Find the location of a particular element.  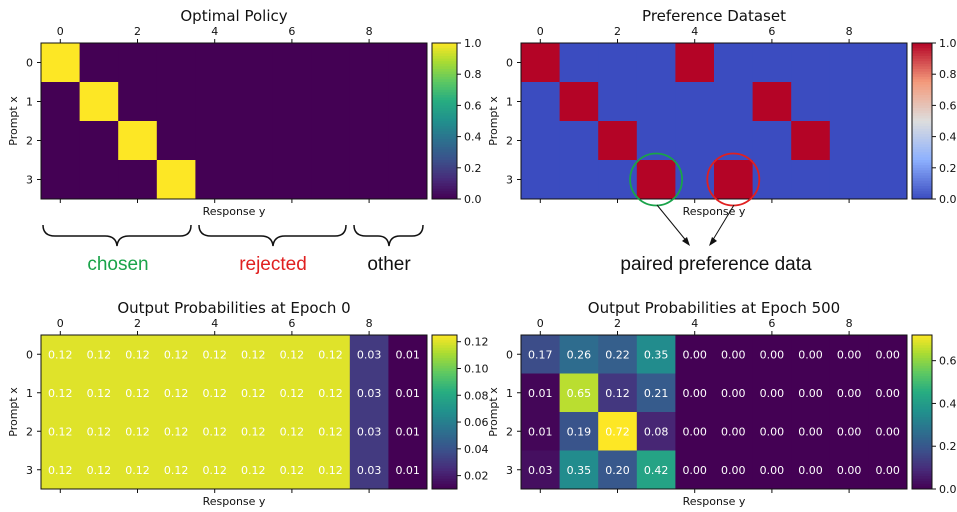

y-tick-label: 2 is located at coordinates (29, 141).